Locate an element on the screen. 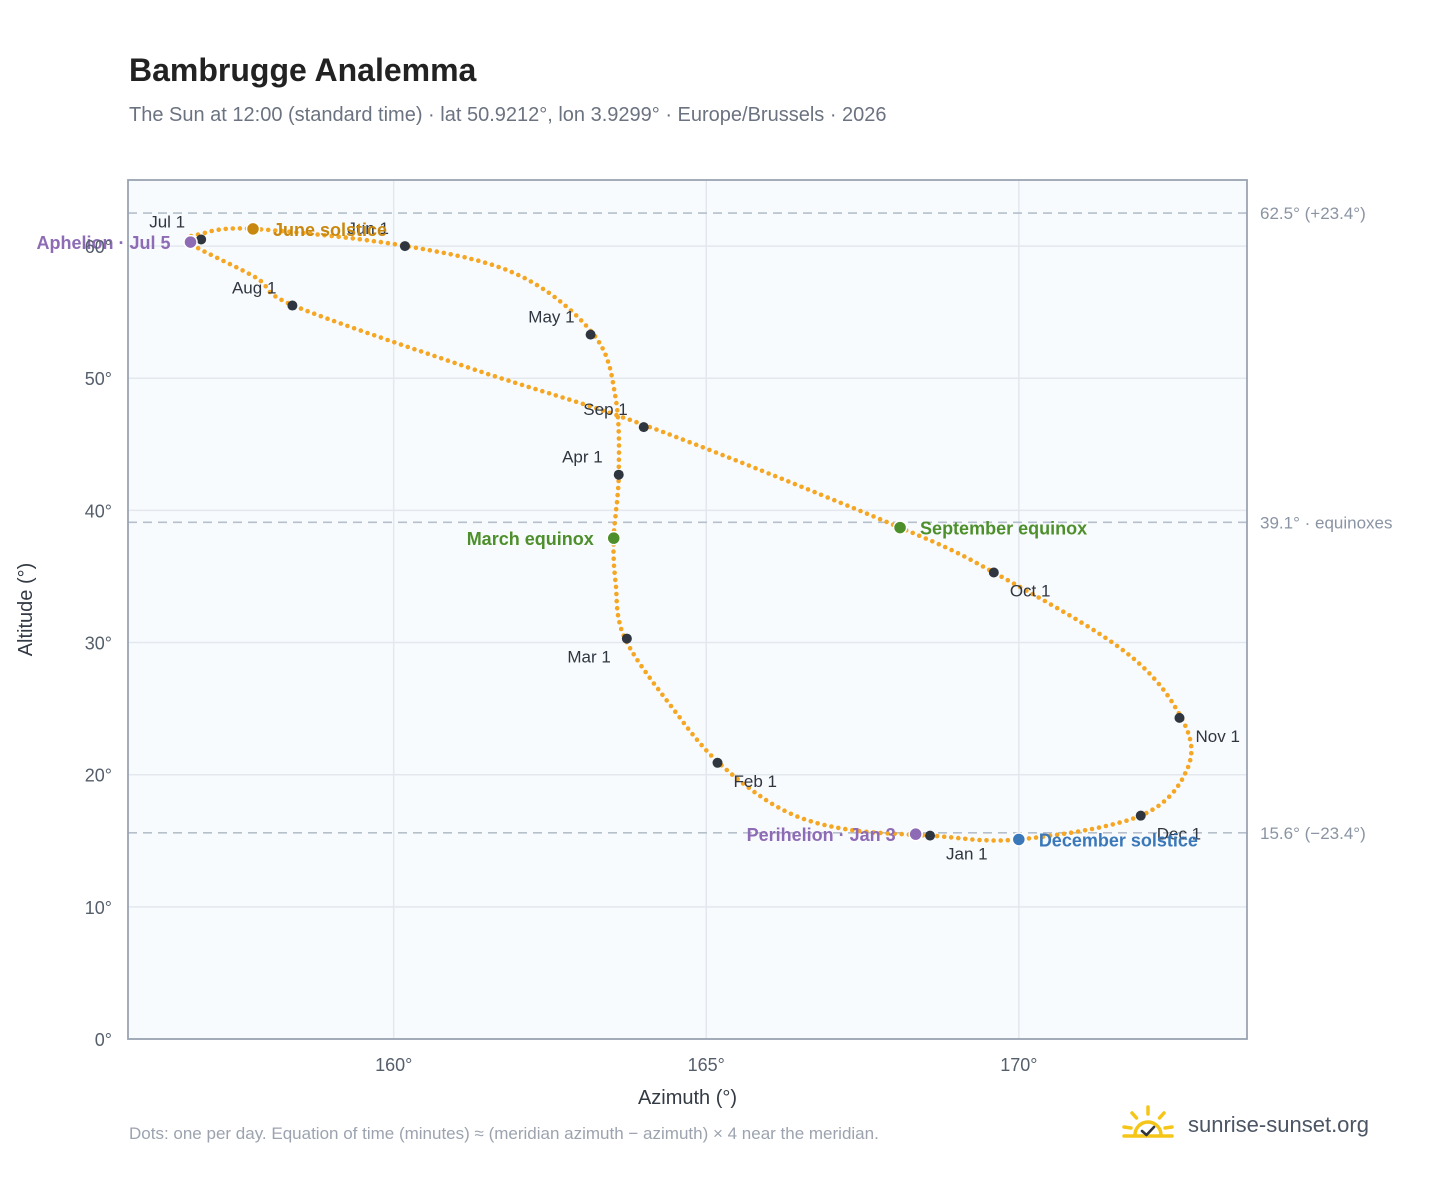 This screenshot has height=1188, width=1448. y-tick-label: 30° is located at coordinates (98, 644).